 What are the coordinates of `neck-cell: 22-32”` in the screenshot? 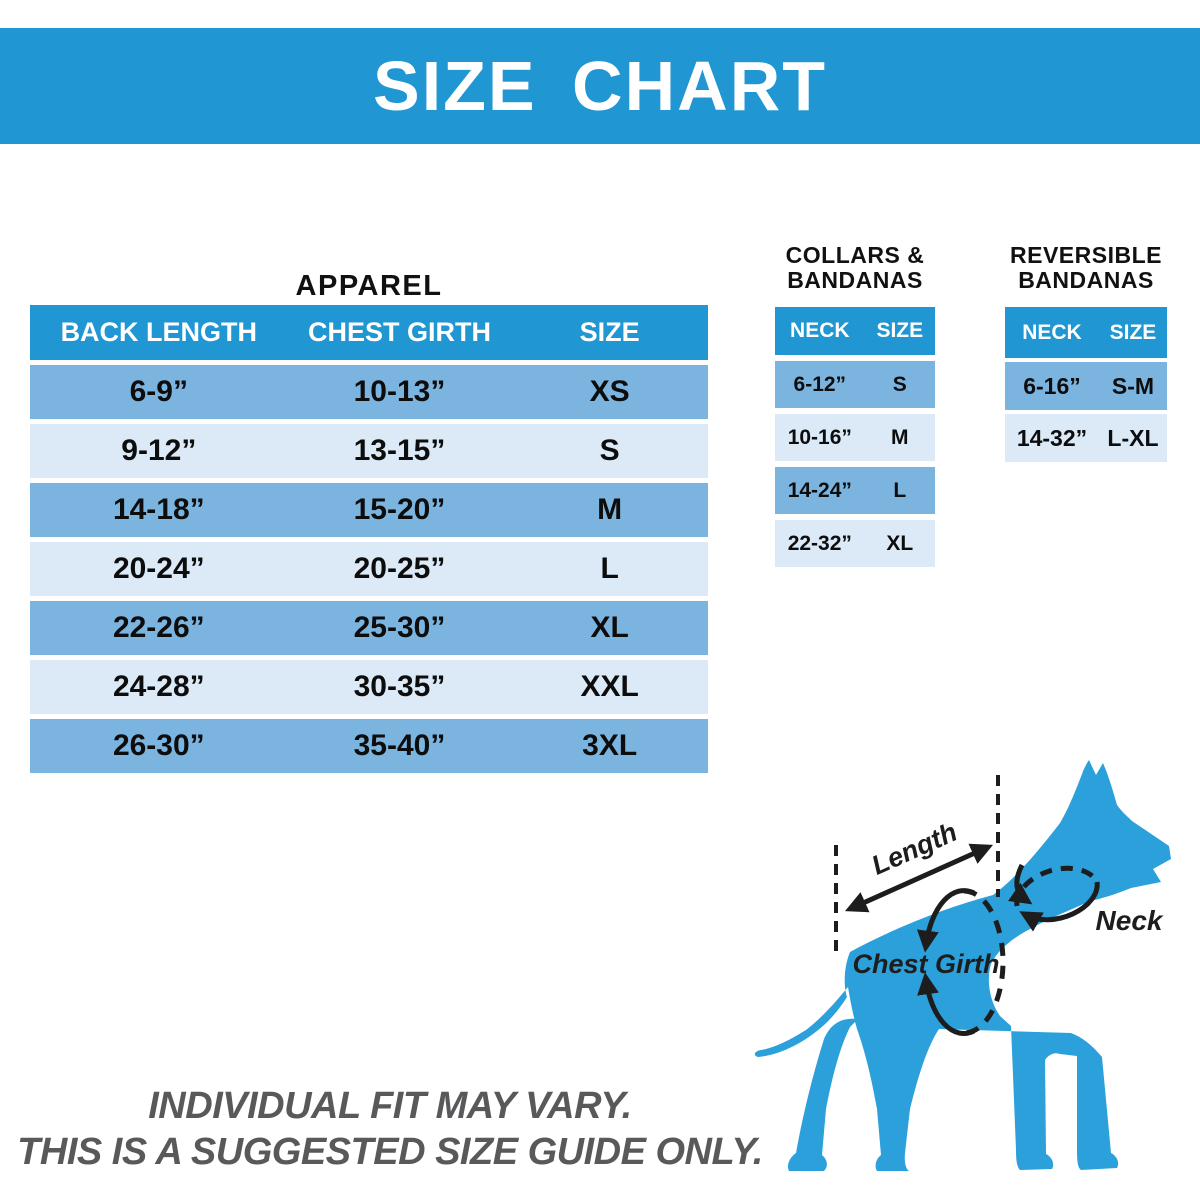 It's located at (819, 543).